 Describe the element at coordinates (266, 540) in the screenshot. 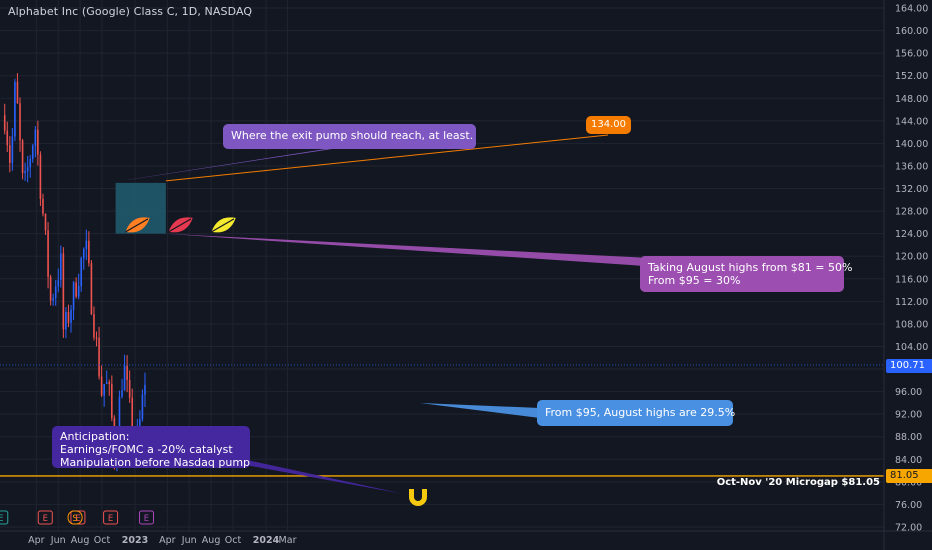

I see `x-tick-label: 2024` at that location.